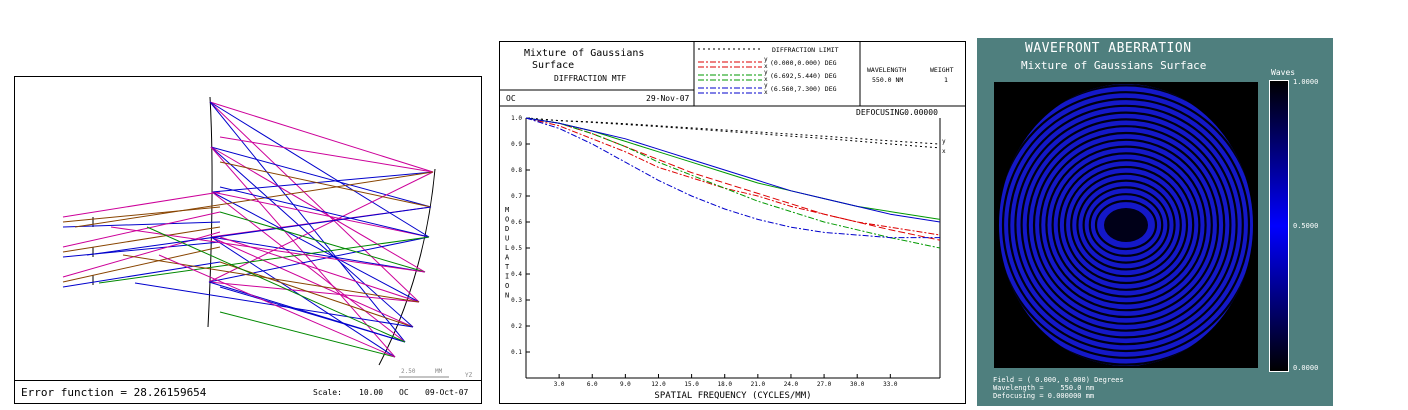 This screenshot has height=410, width=1408. I want to click on x-tick-label: 12.0, so click(658, 384).